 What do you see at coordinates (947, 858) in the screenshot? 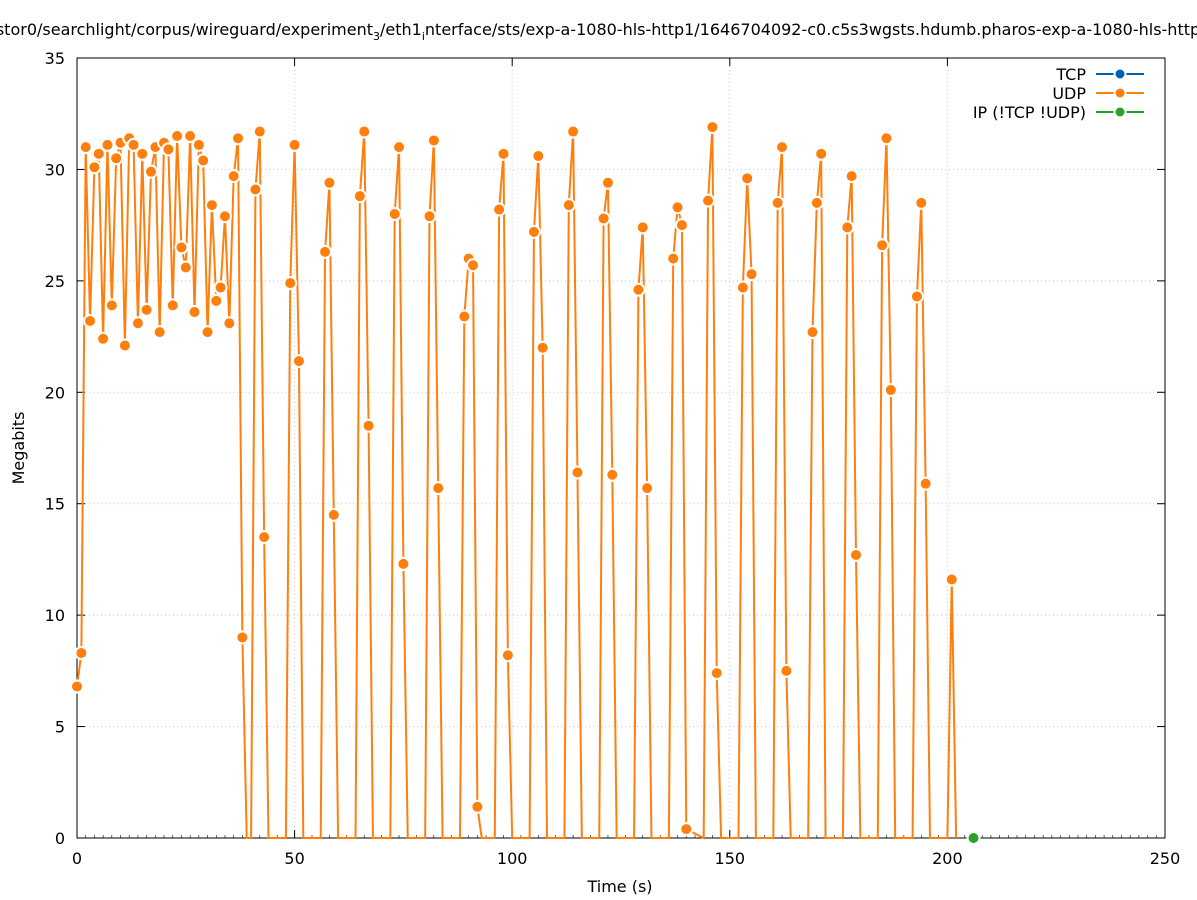
I see `x-tick-label: 200` at bounding box center [947, 858].